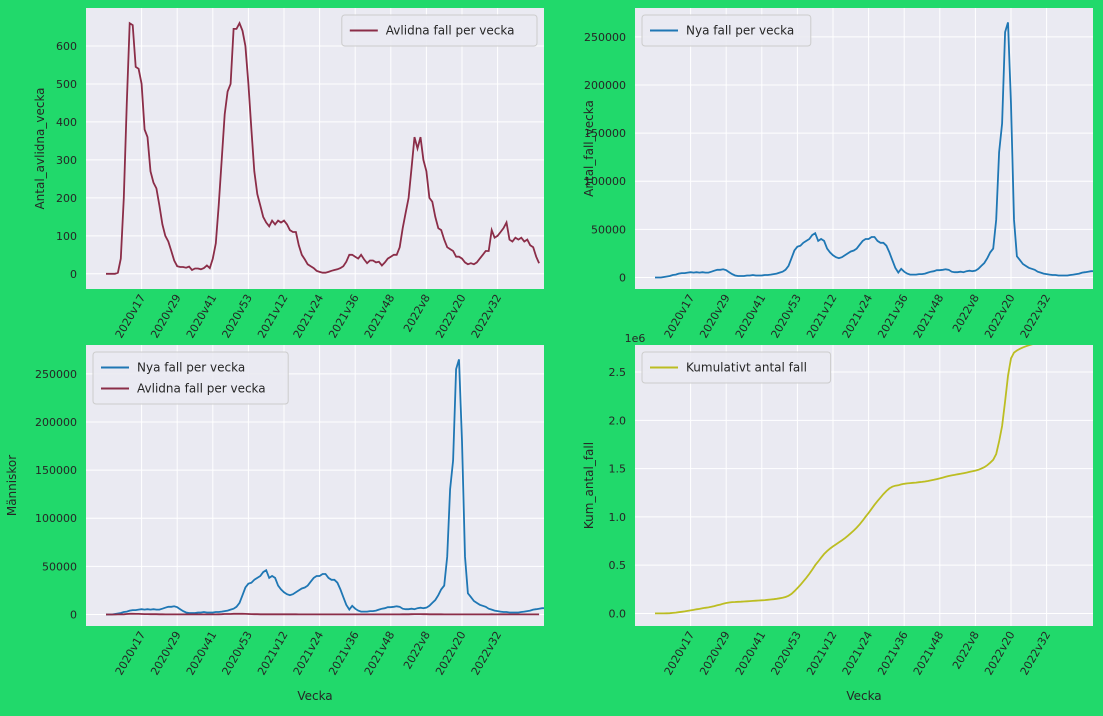 The image size is (1103, 716). Describe the element at coordinates (66, 160) in the screenshot. I see `y-tick-label: 300` at that location.